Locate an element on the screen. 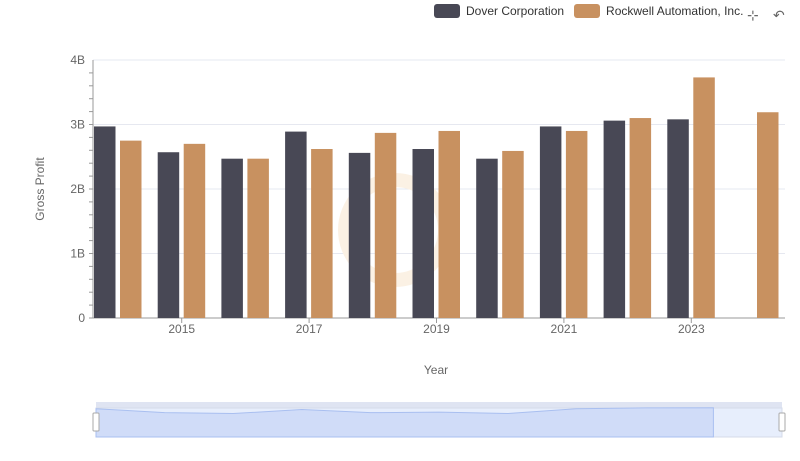  bar-dover-2015 is located at coordinates (168, 235).